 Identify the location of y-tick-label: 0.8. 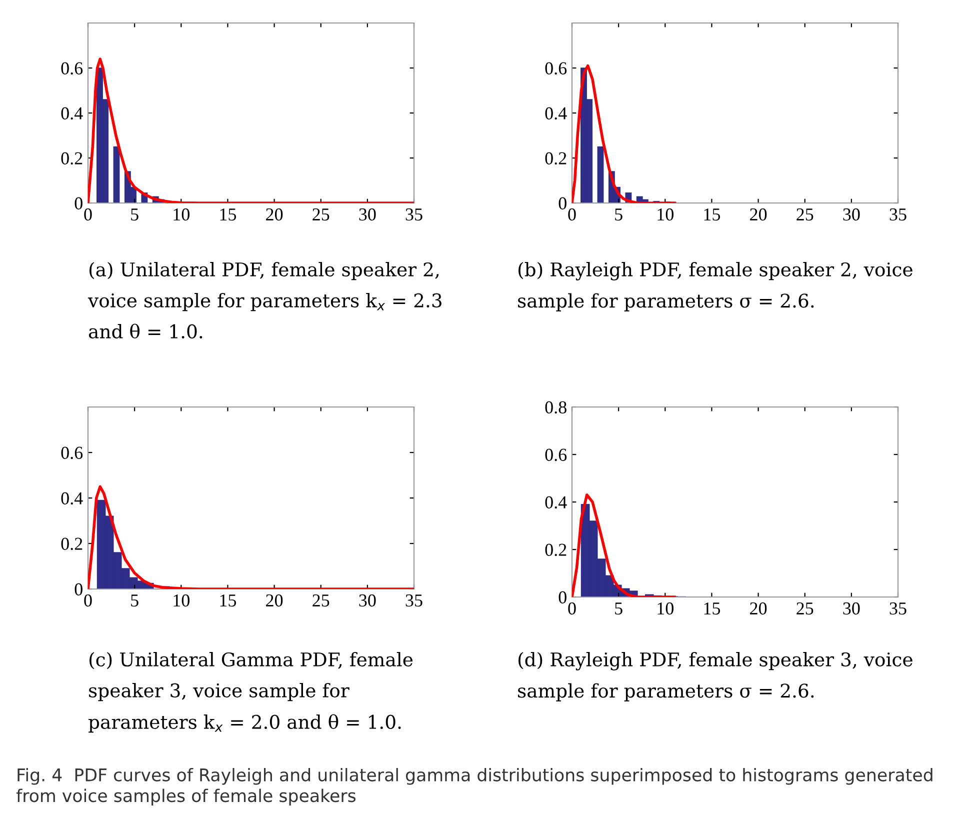
(555, 407).